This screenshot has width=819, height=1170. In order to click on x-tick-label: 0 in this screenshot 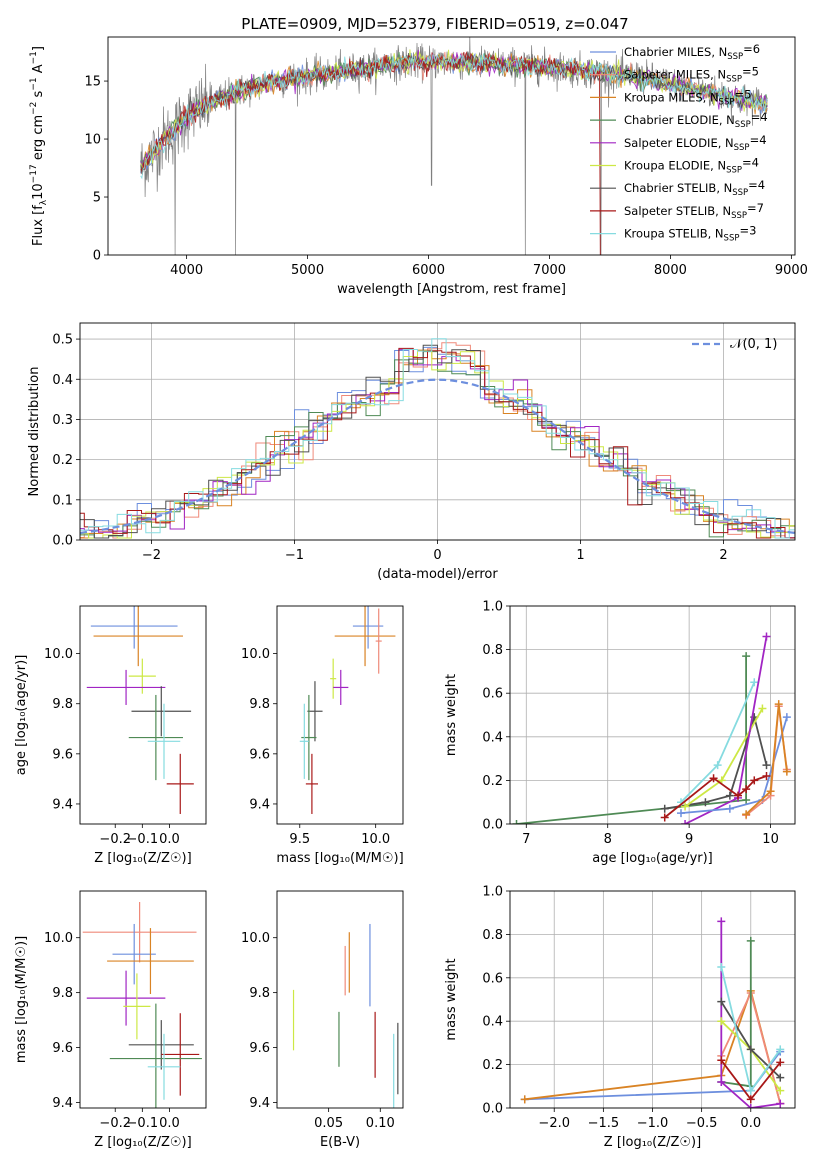, I will do `click(437, 555)`.